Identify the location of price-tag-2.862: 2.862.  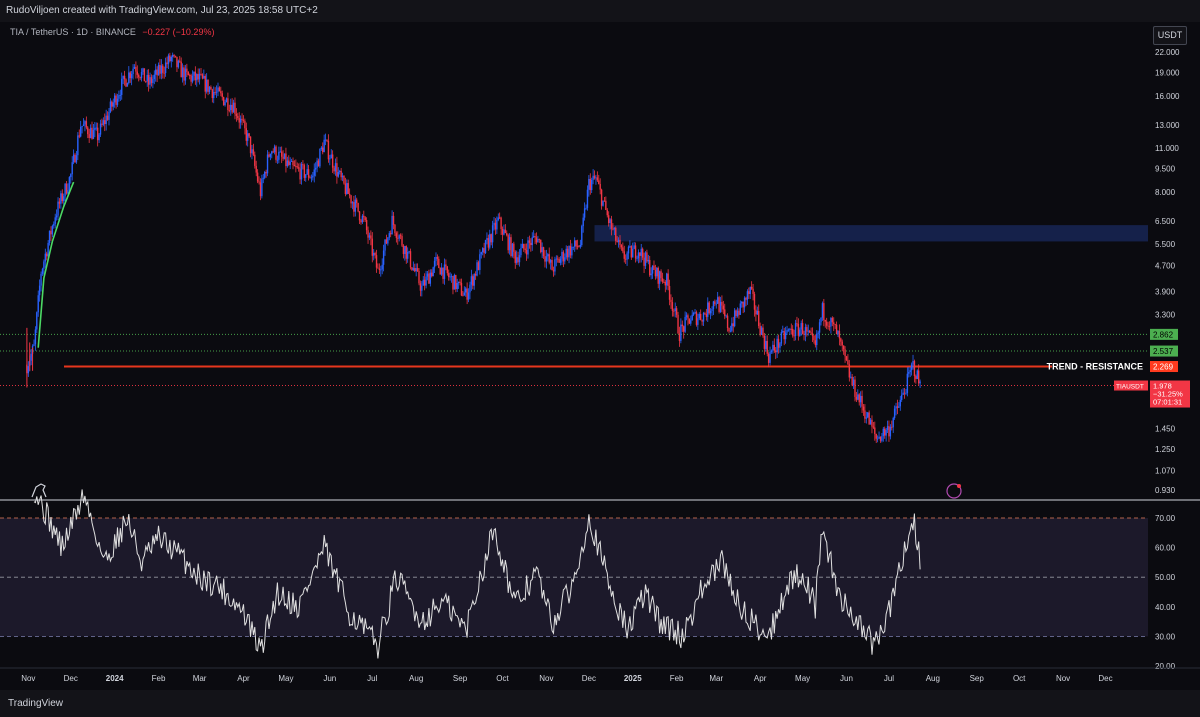
(1163, 334).